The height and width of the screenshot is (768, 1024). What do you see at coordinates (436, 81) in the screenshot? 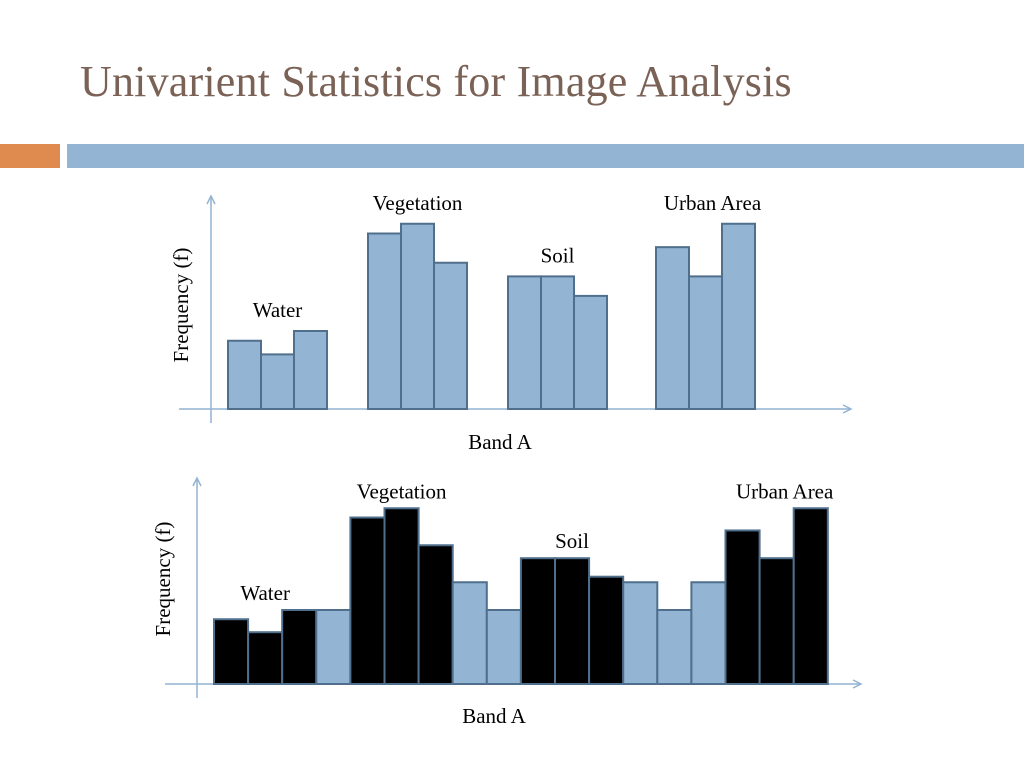
I see `slide-title: Univarient Statistics for Image Analysis` at bounding box center [436, 81].